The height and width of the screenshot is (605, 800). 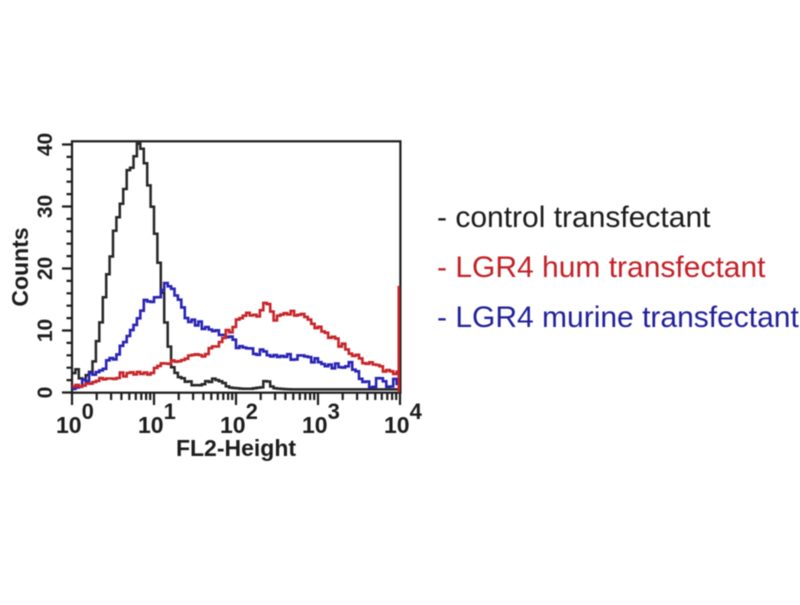 What do you see at coordinates (45, 144) in the screenshot?
I see `svg-text: 40` at bounding box center [45, 144].